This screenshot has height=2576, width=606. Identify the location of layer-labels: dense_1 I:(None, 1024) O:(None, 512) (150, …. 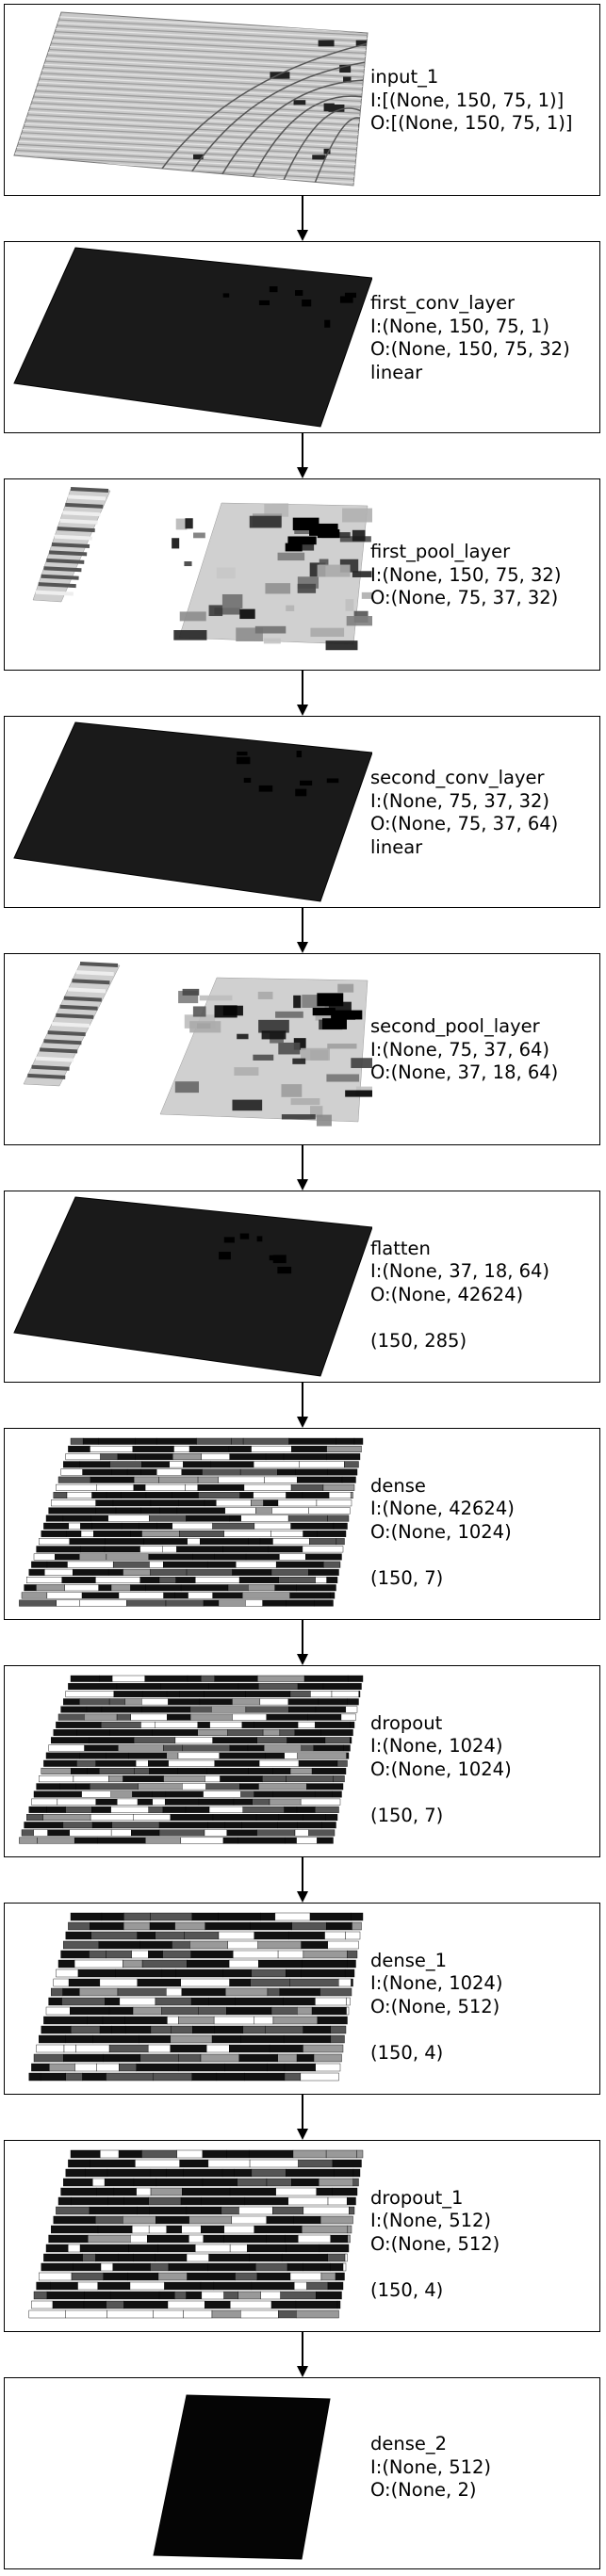
(436, 2008).